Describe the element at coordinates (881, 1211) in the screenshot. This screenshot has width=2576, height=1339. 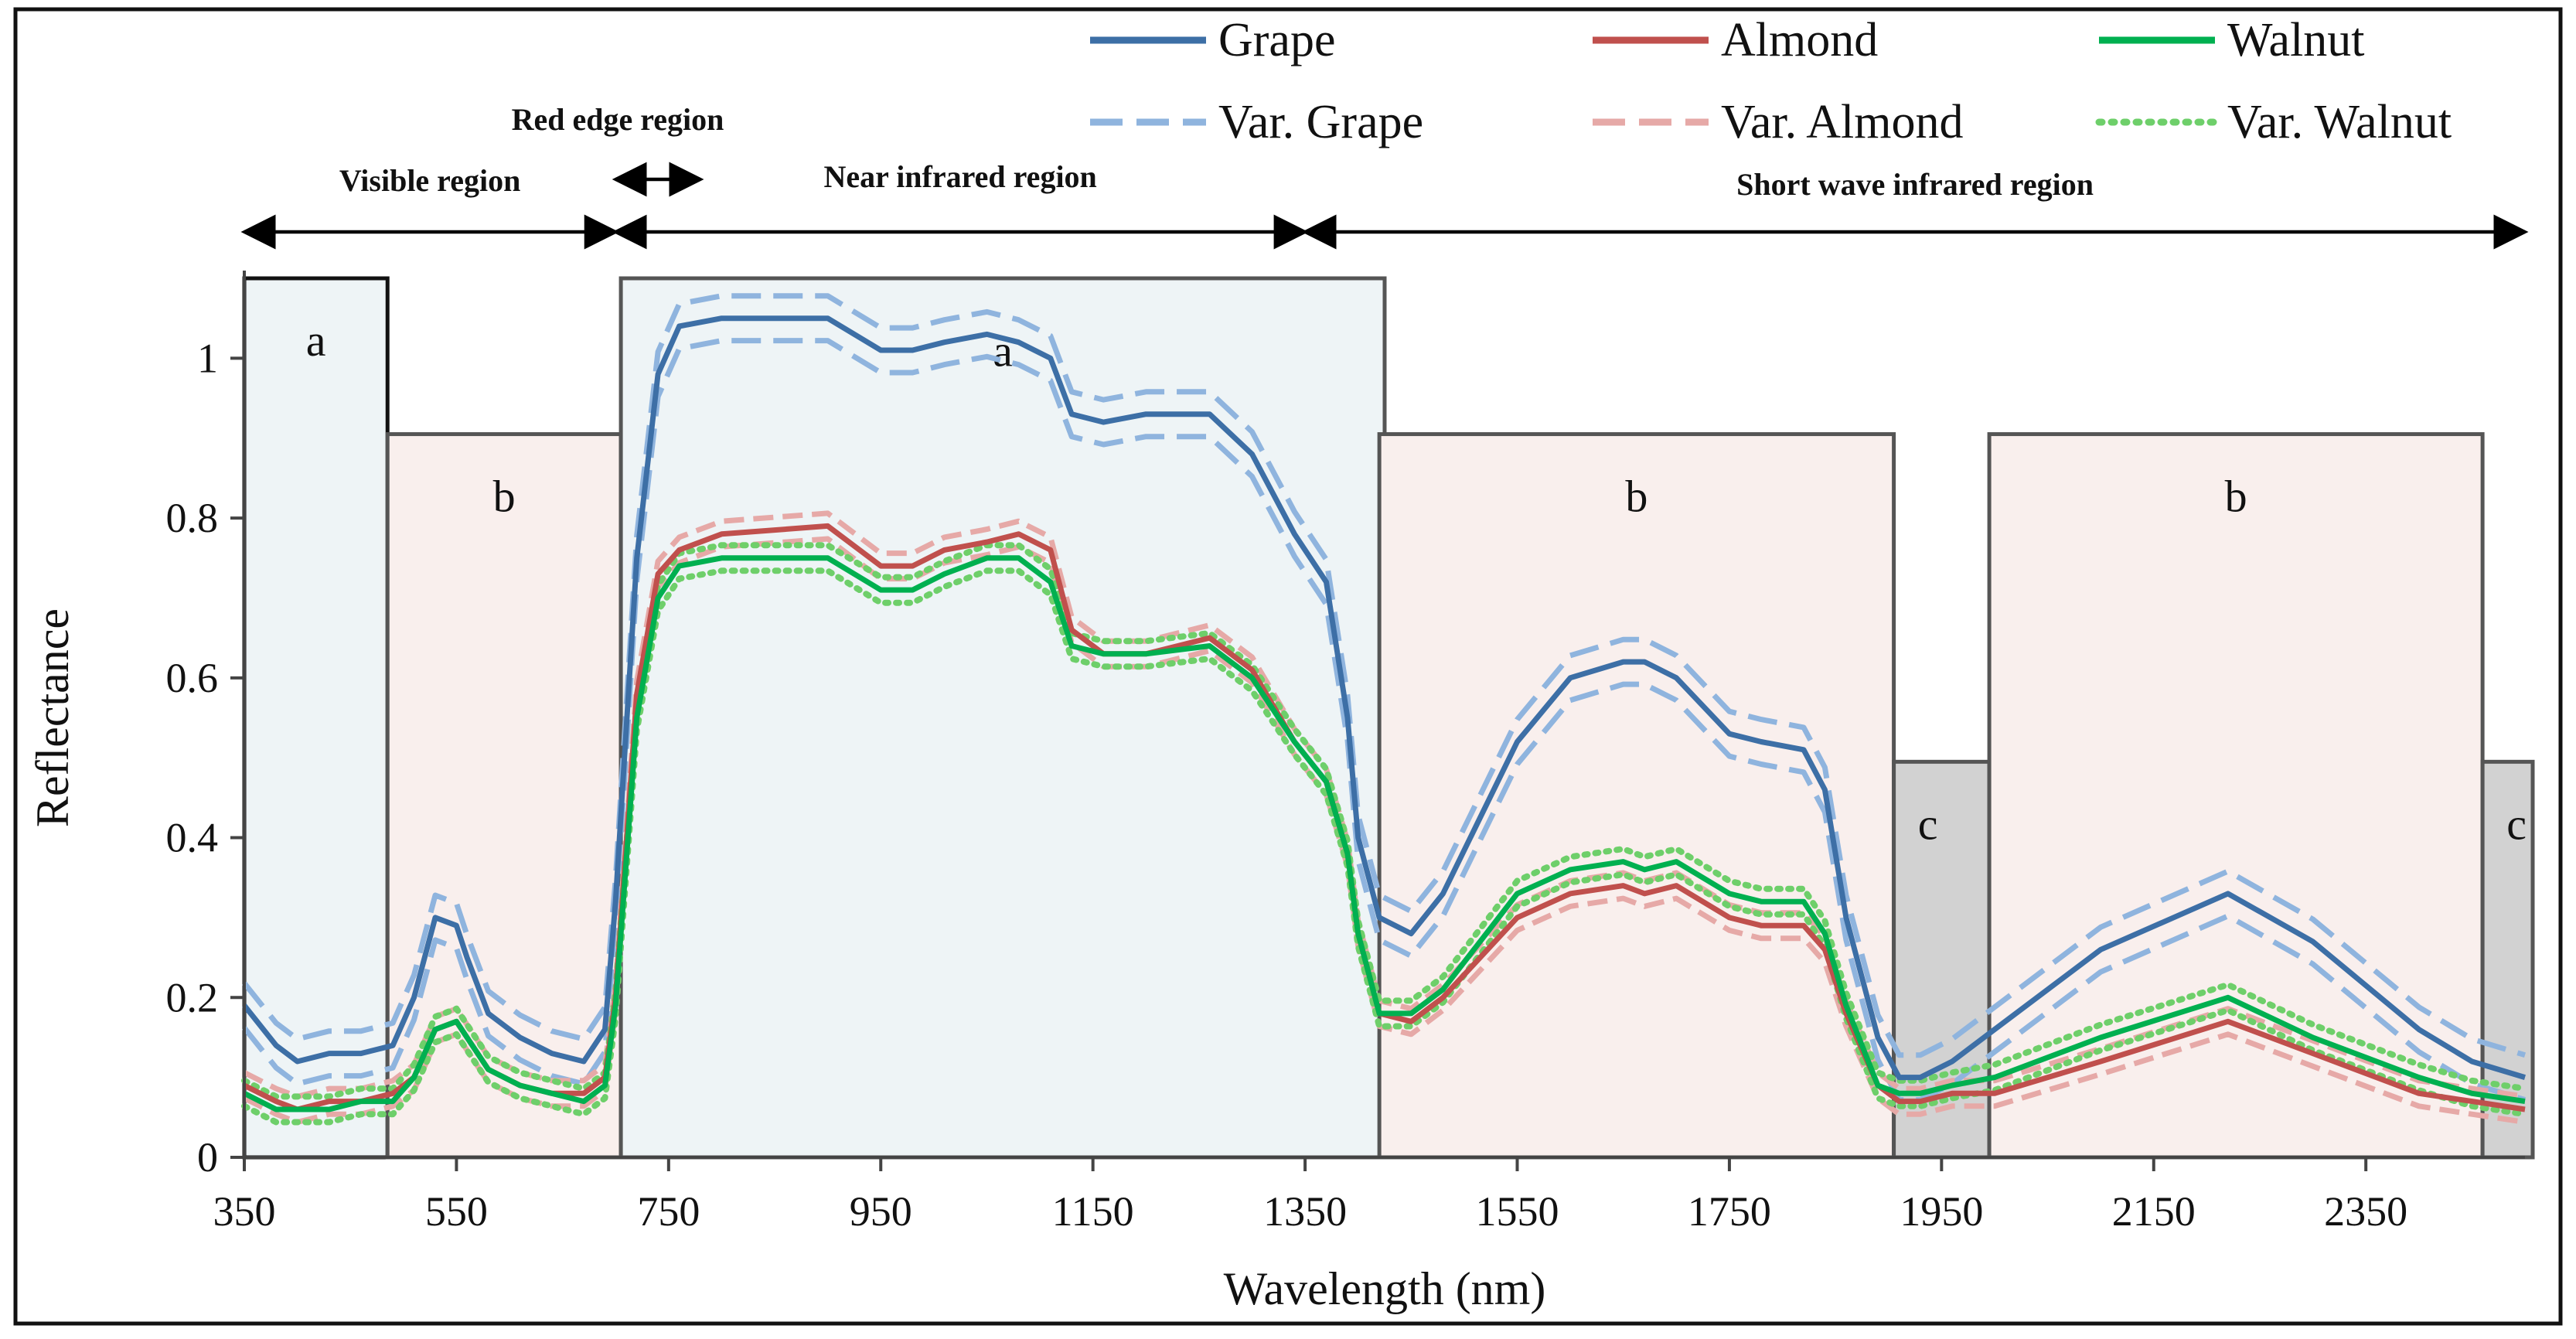
I see `x-tick-label: 950` at that location.